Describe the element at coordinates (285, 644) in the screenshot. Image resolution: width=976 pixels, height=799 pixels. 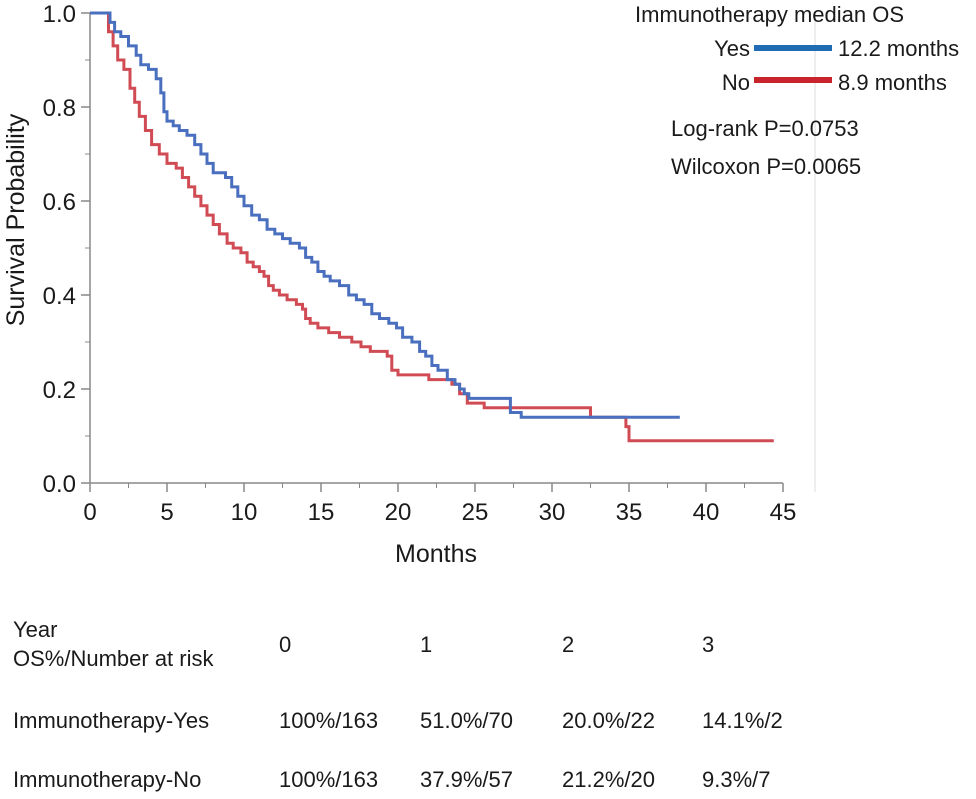
I see `risk-year-0: 0` at that location.